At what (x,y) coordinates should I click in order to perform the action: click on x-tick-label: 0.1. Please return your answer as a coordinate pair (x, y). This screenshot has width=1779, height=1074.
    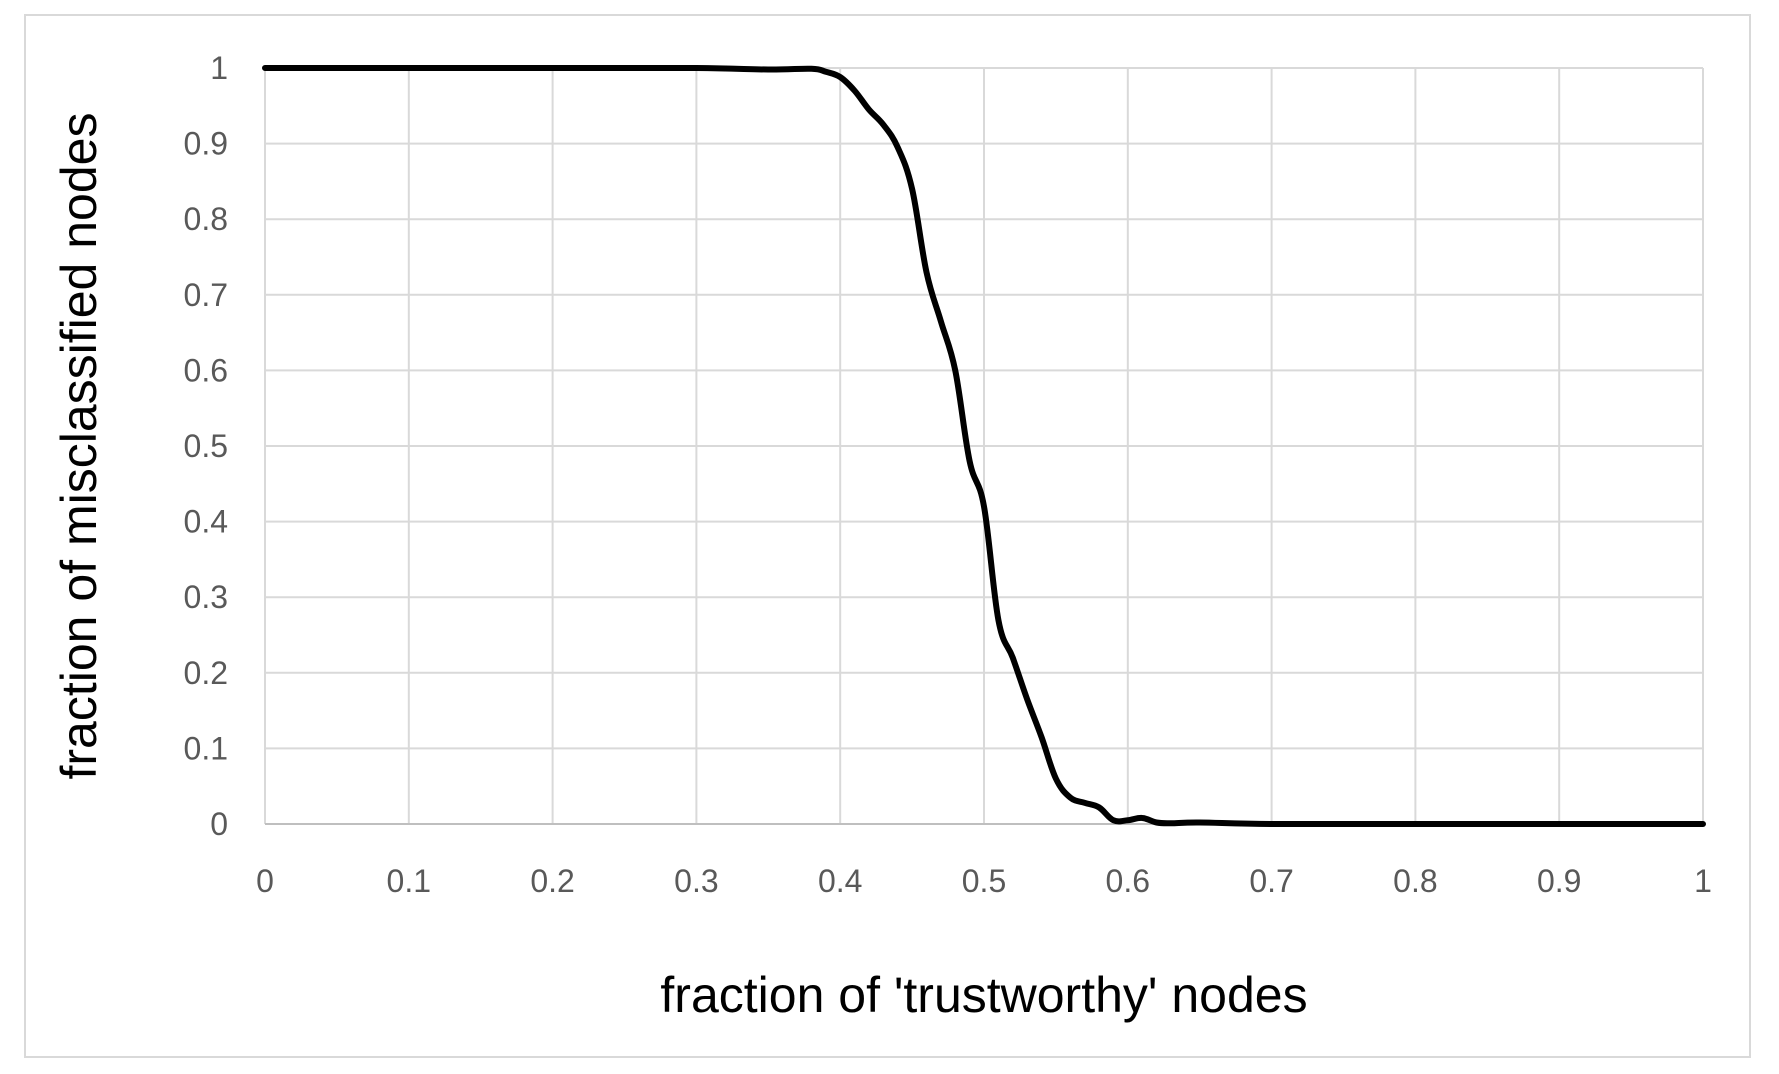
    Looking at the image, I should click on (409, 881).